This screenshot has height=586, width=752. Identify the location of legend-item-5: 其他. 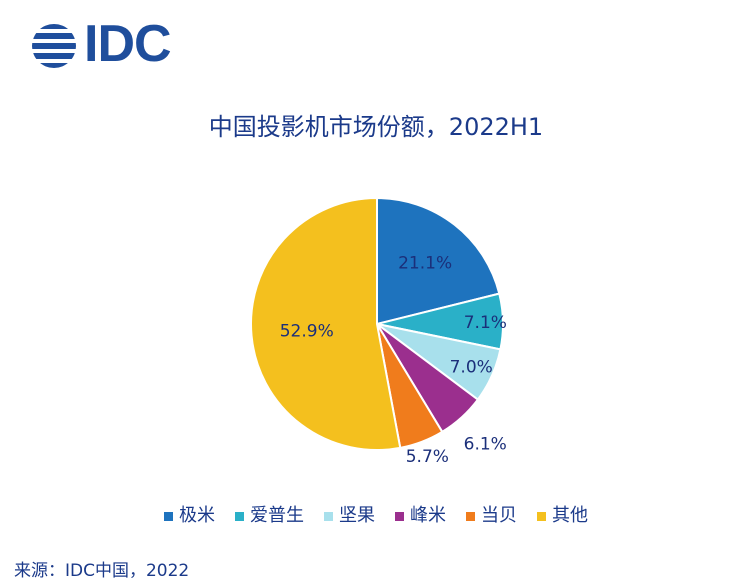
(562, 516).